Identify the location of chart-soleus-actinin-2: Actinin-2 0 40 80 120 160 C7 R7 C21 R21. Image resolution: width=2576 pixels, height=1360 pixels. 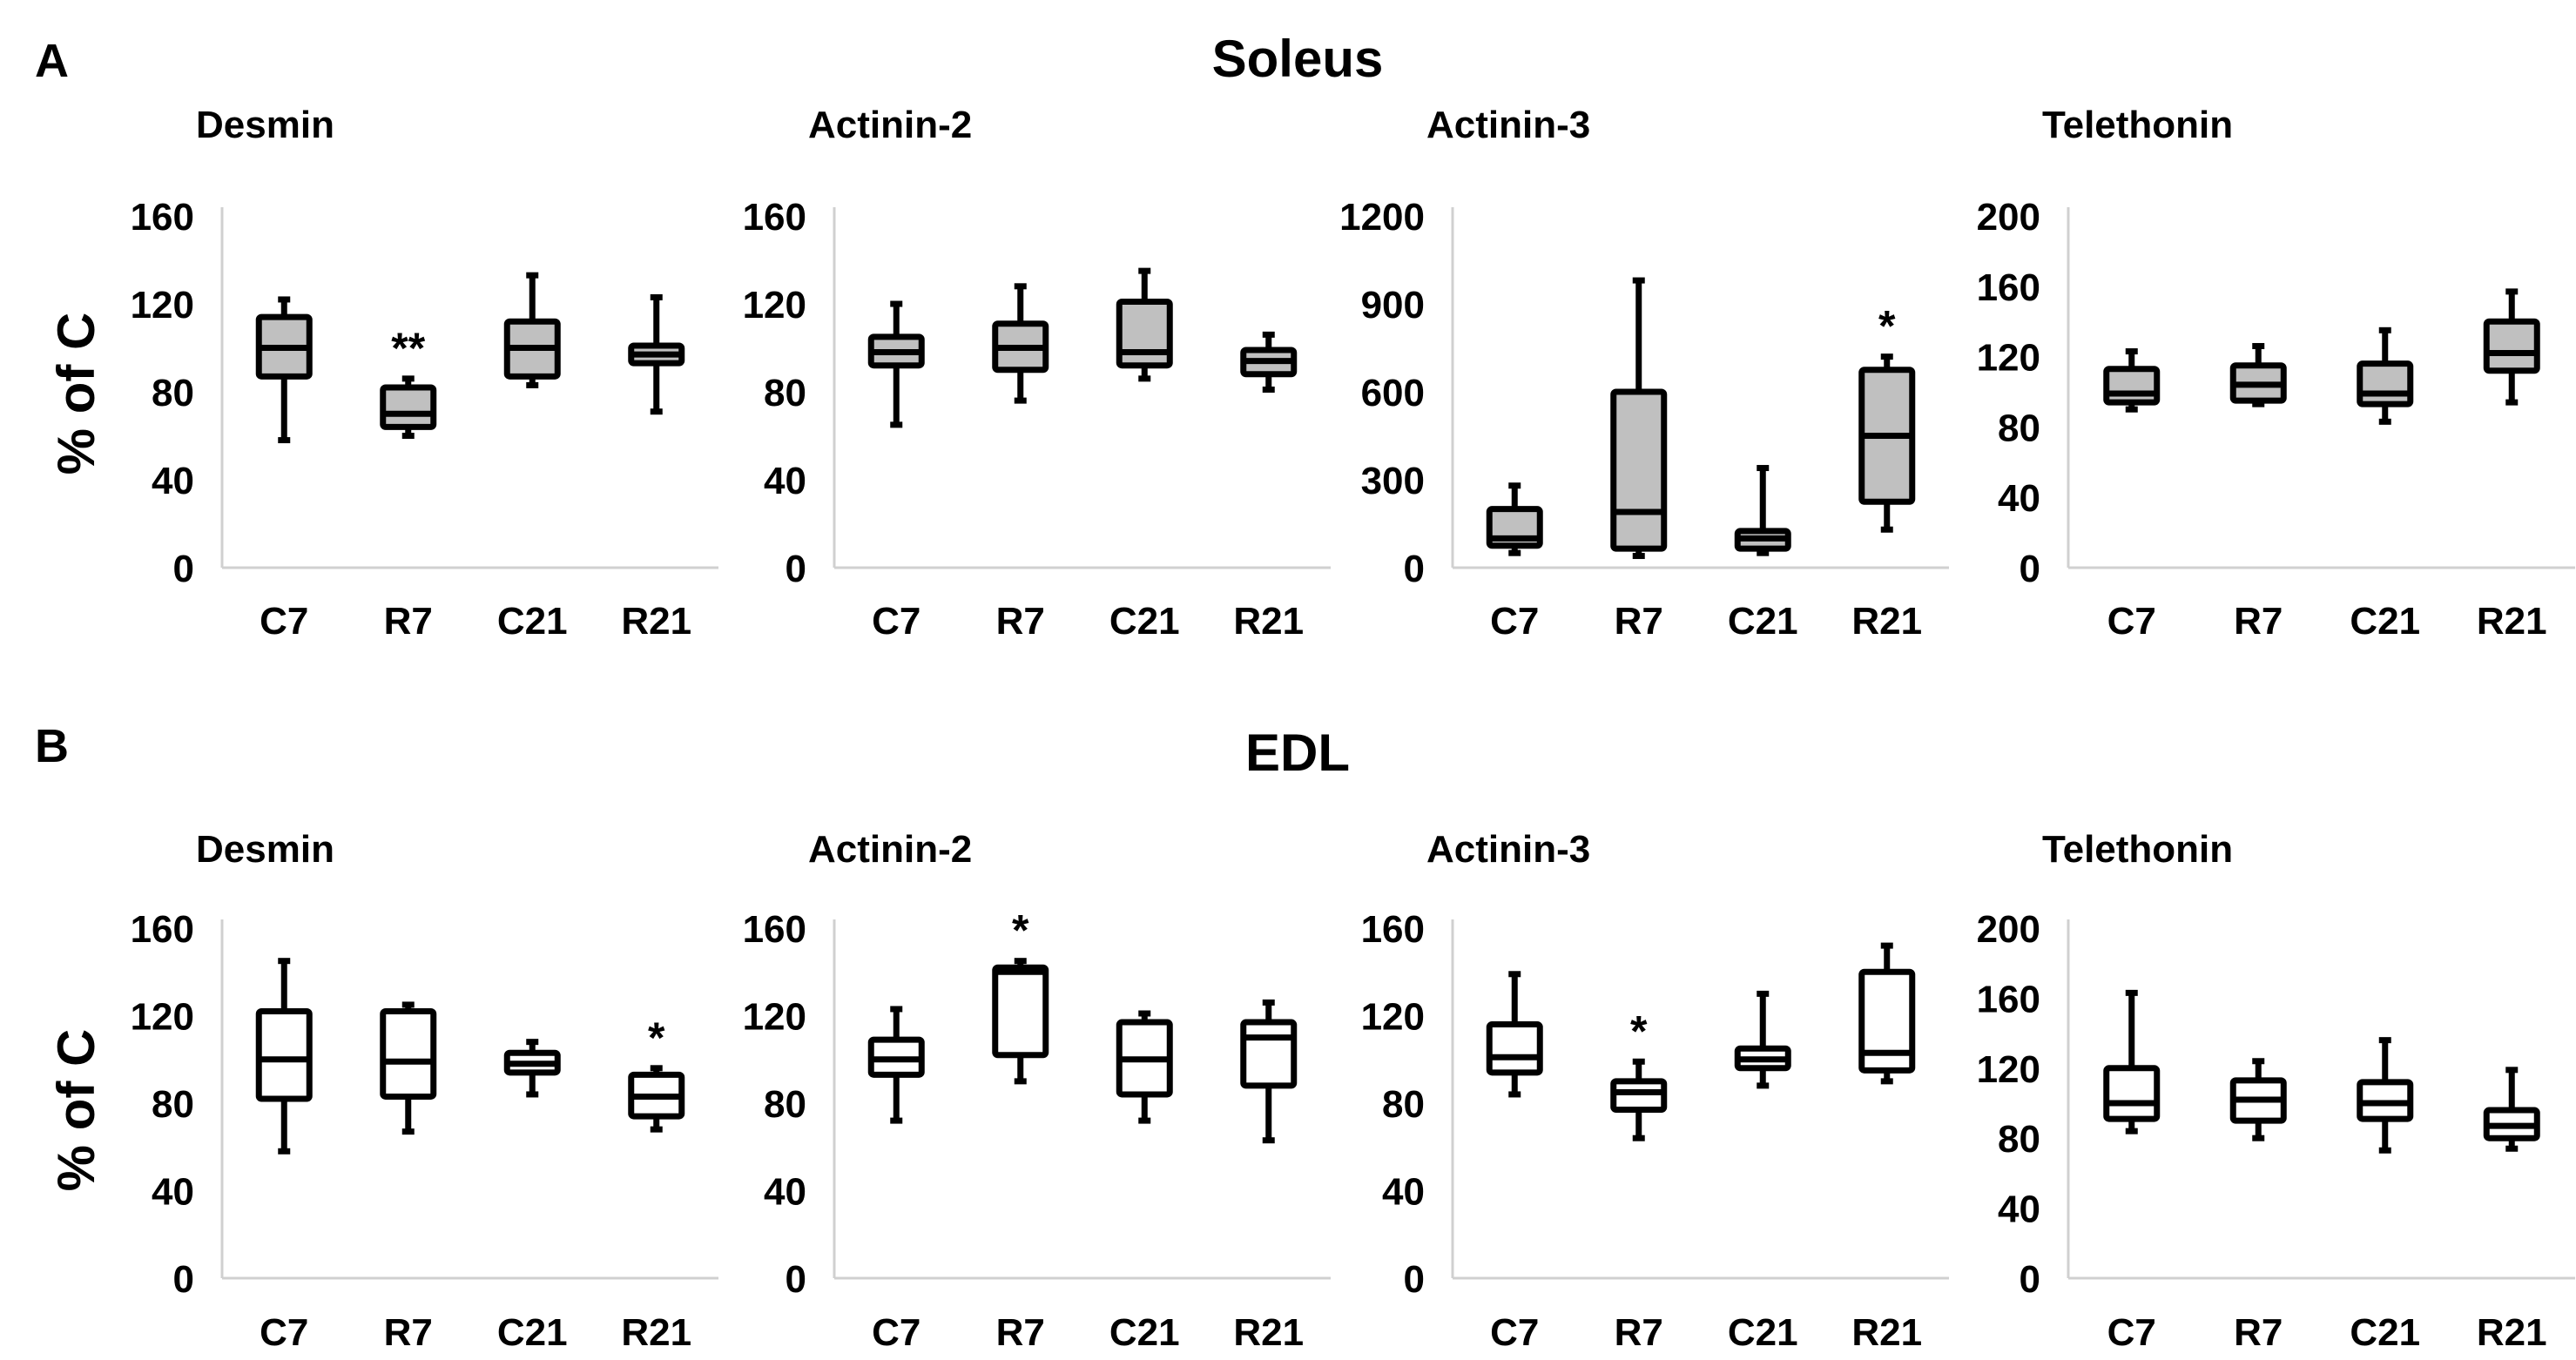
(1037, 373).